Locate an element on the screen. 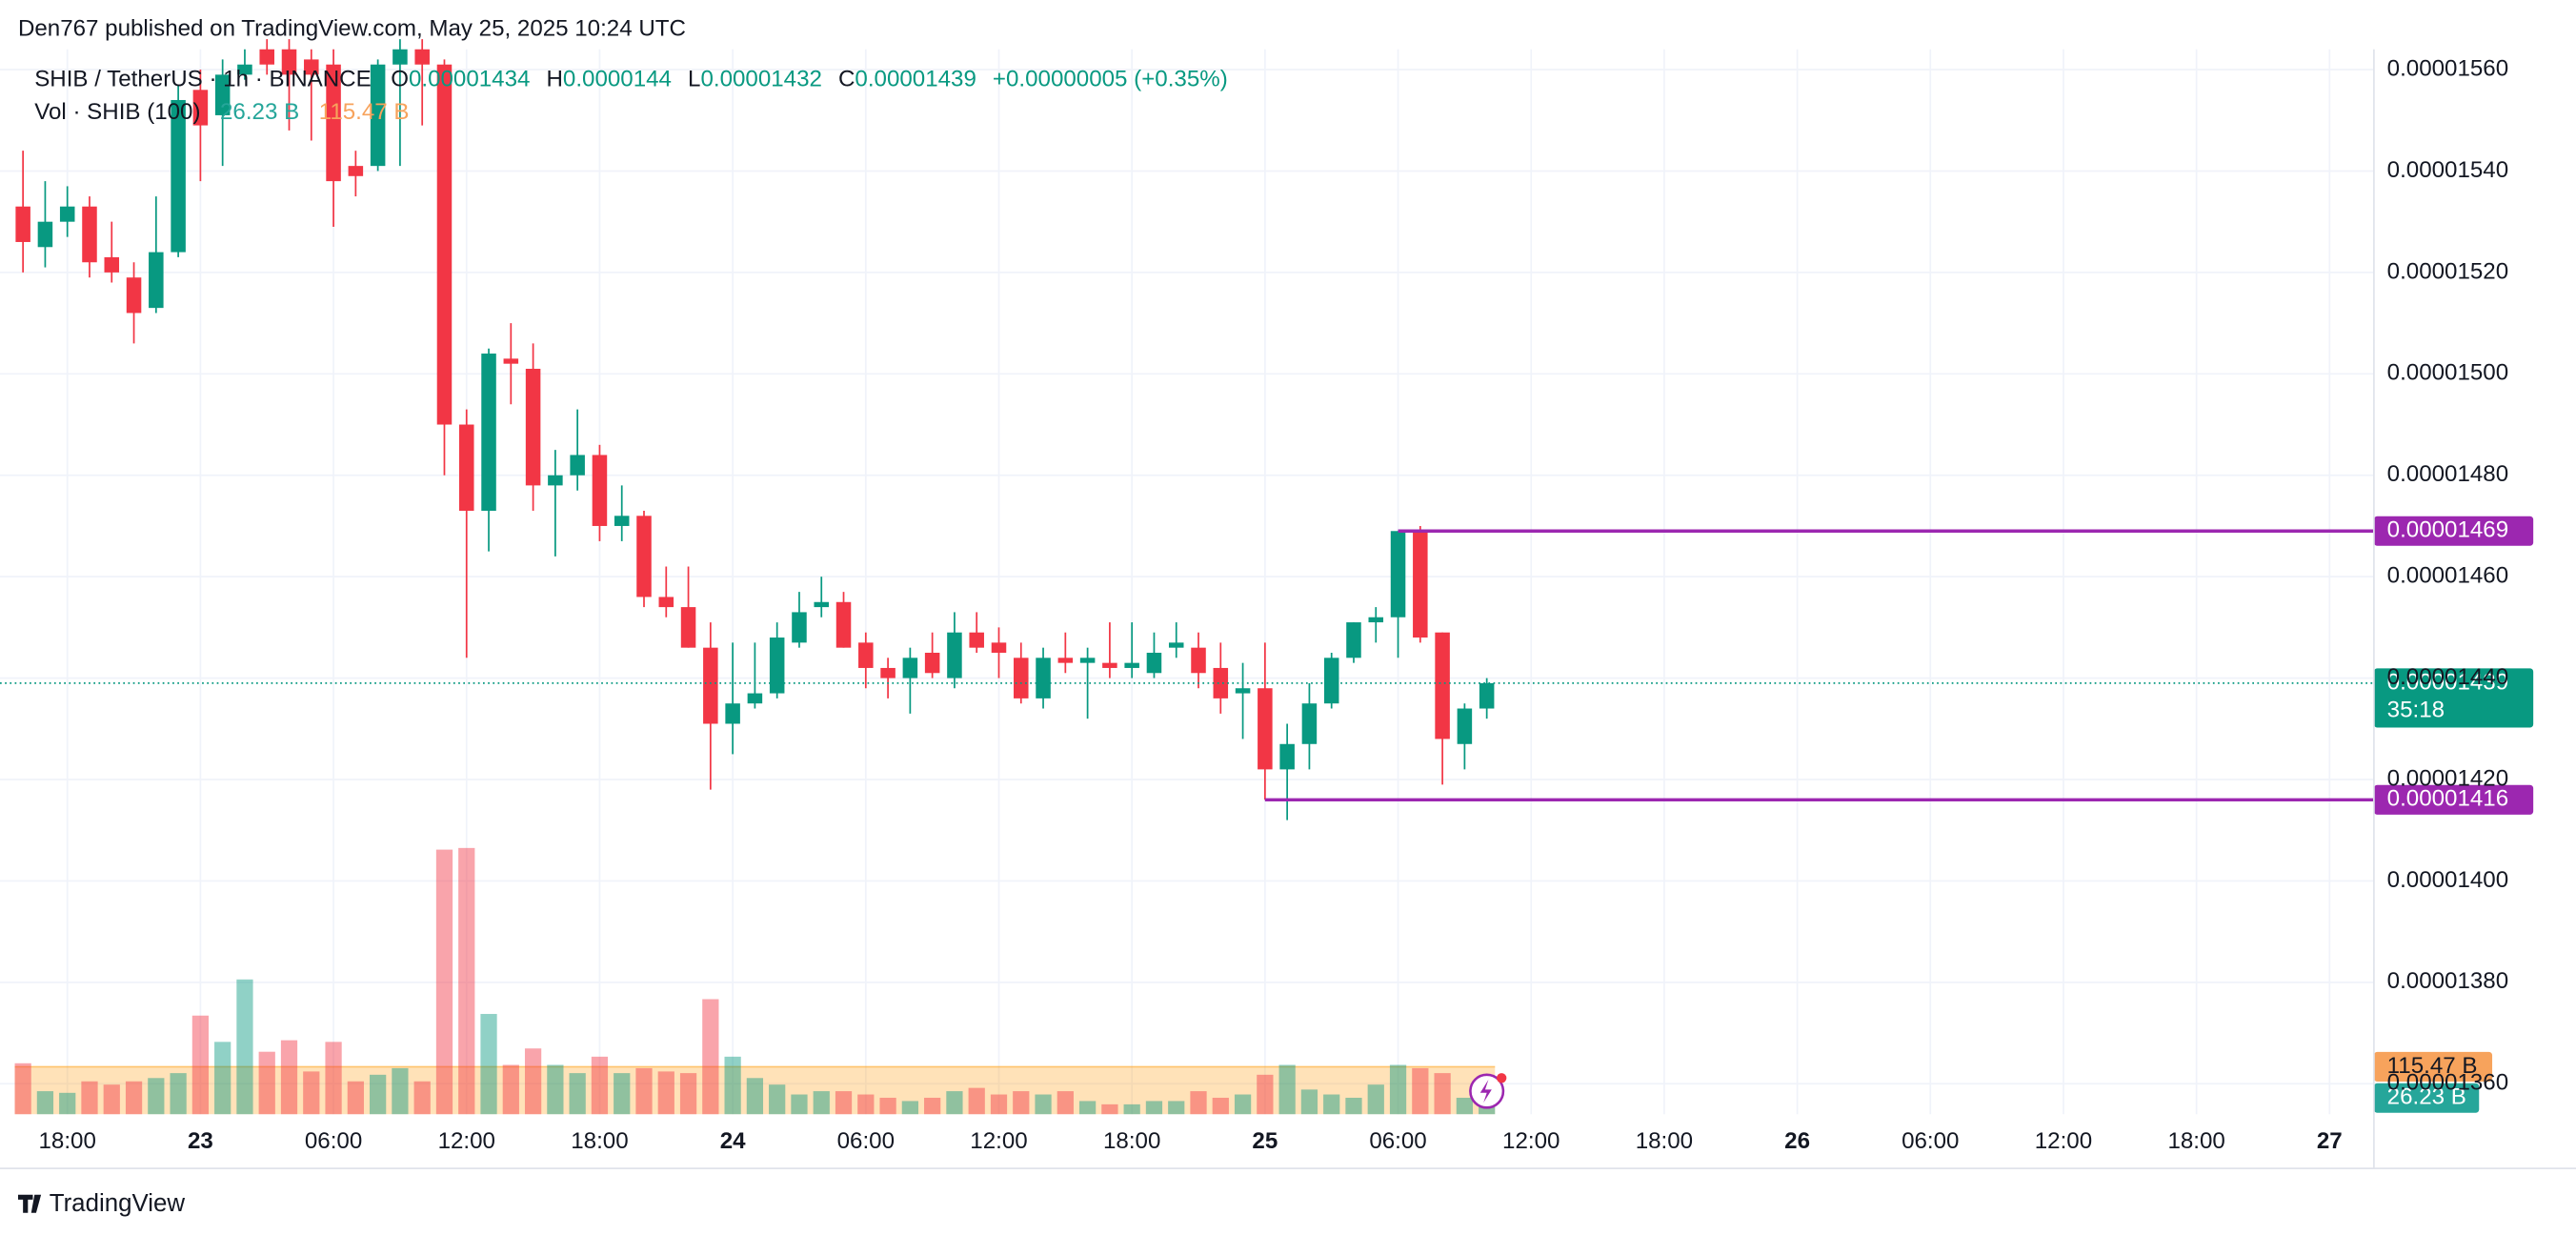 The image size is (2576, 1235). icon-bolt is located at coordinates (1485, 1091).